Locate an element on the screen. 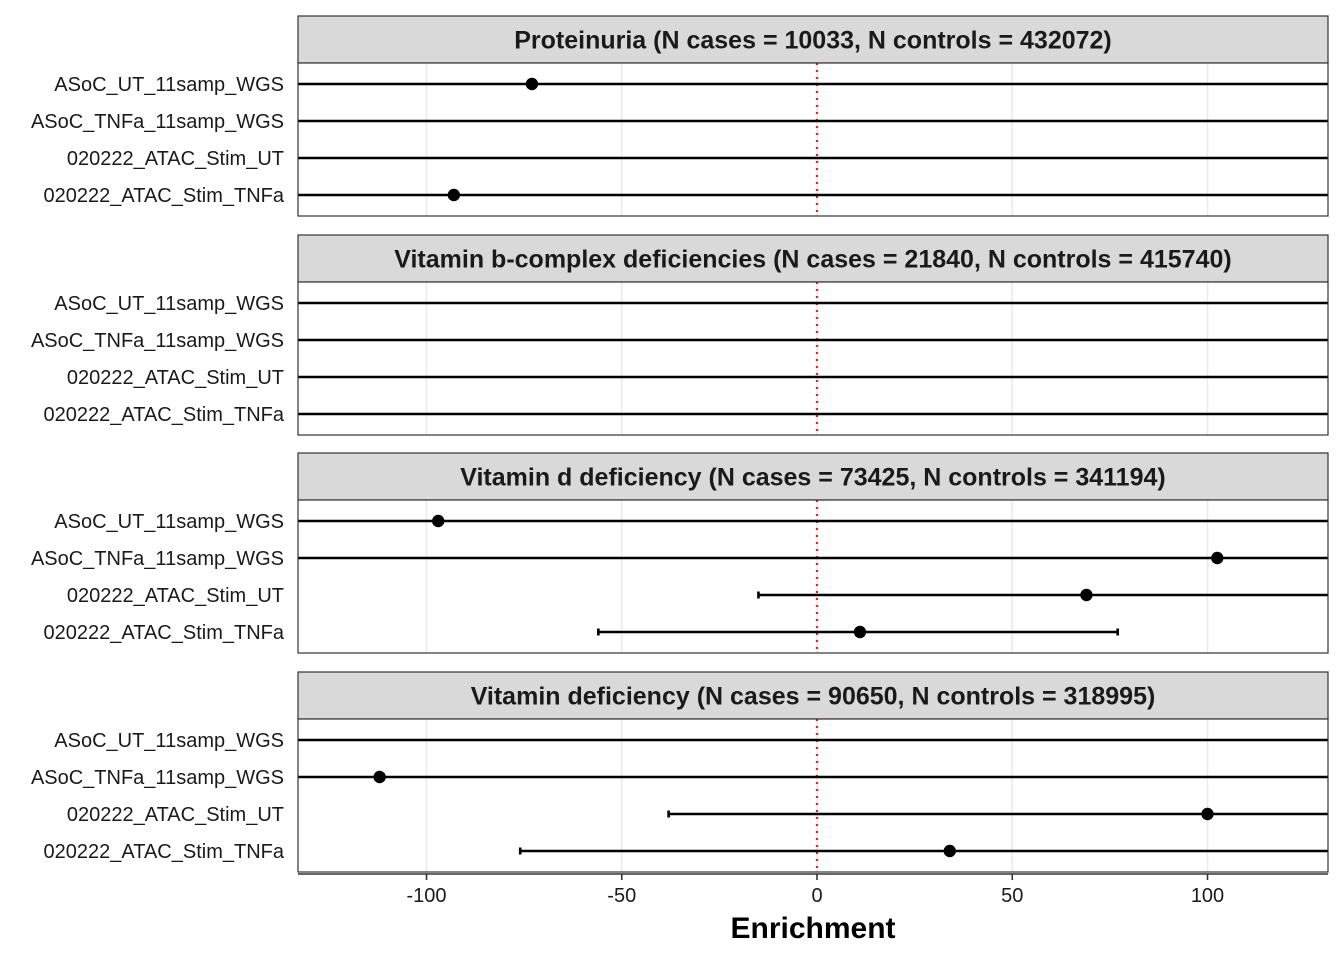 The height and width of the screenshot is (965, 1344). x-tick-label: 0 is located at coordinates (816, 896).